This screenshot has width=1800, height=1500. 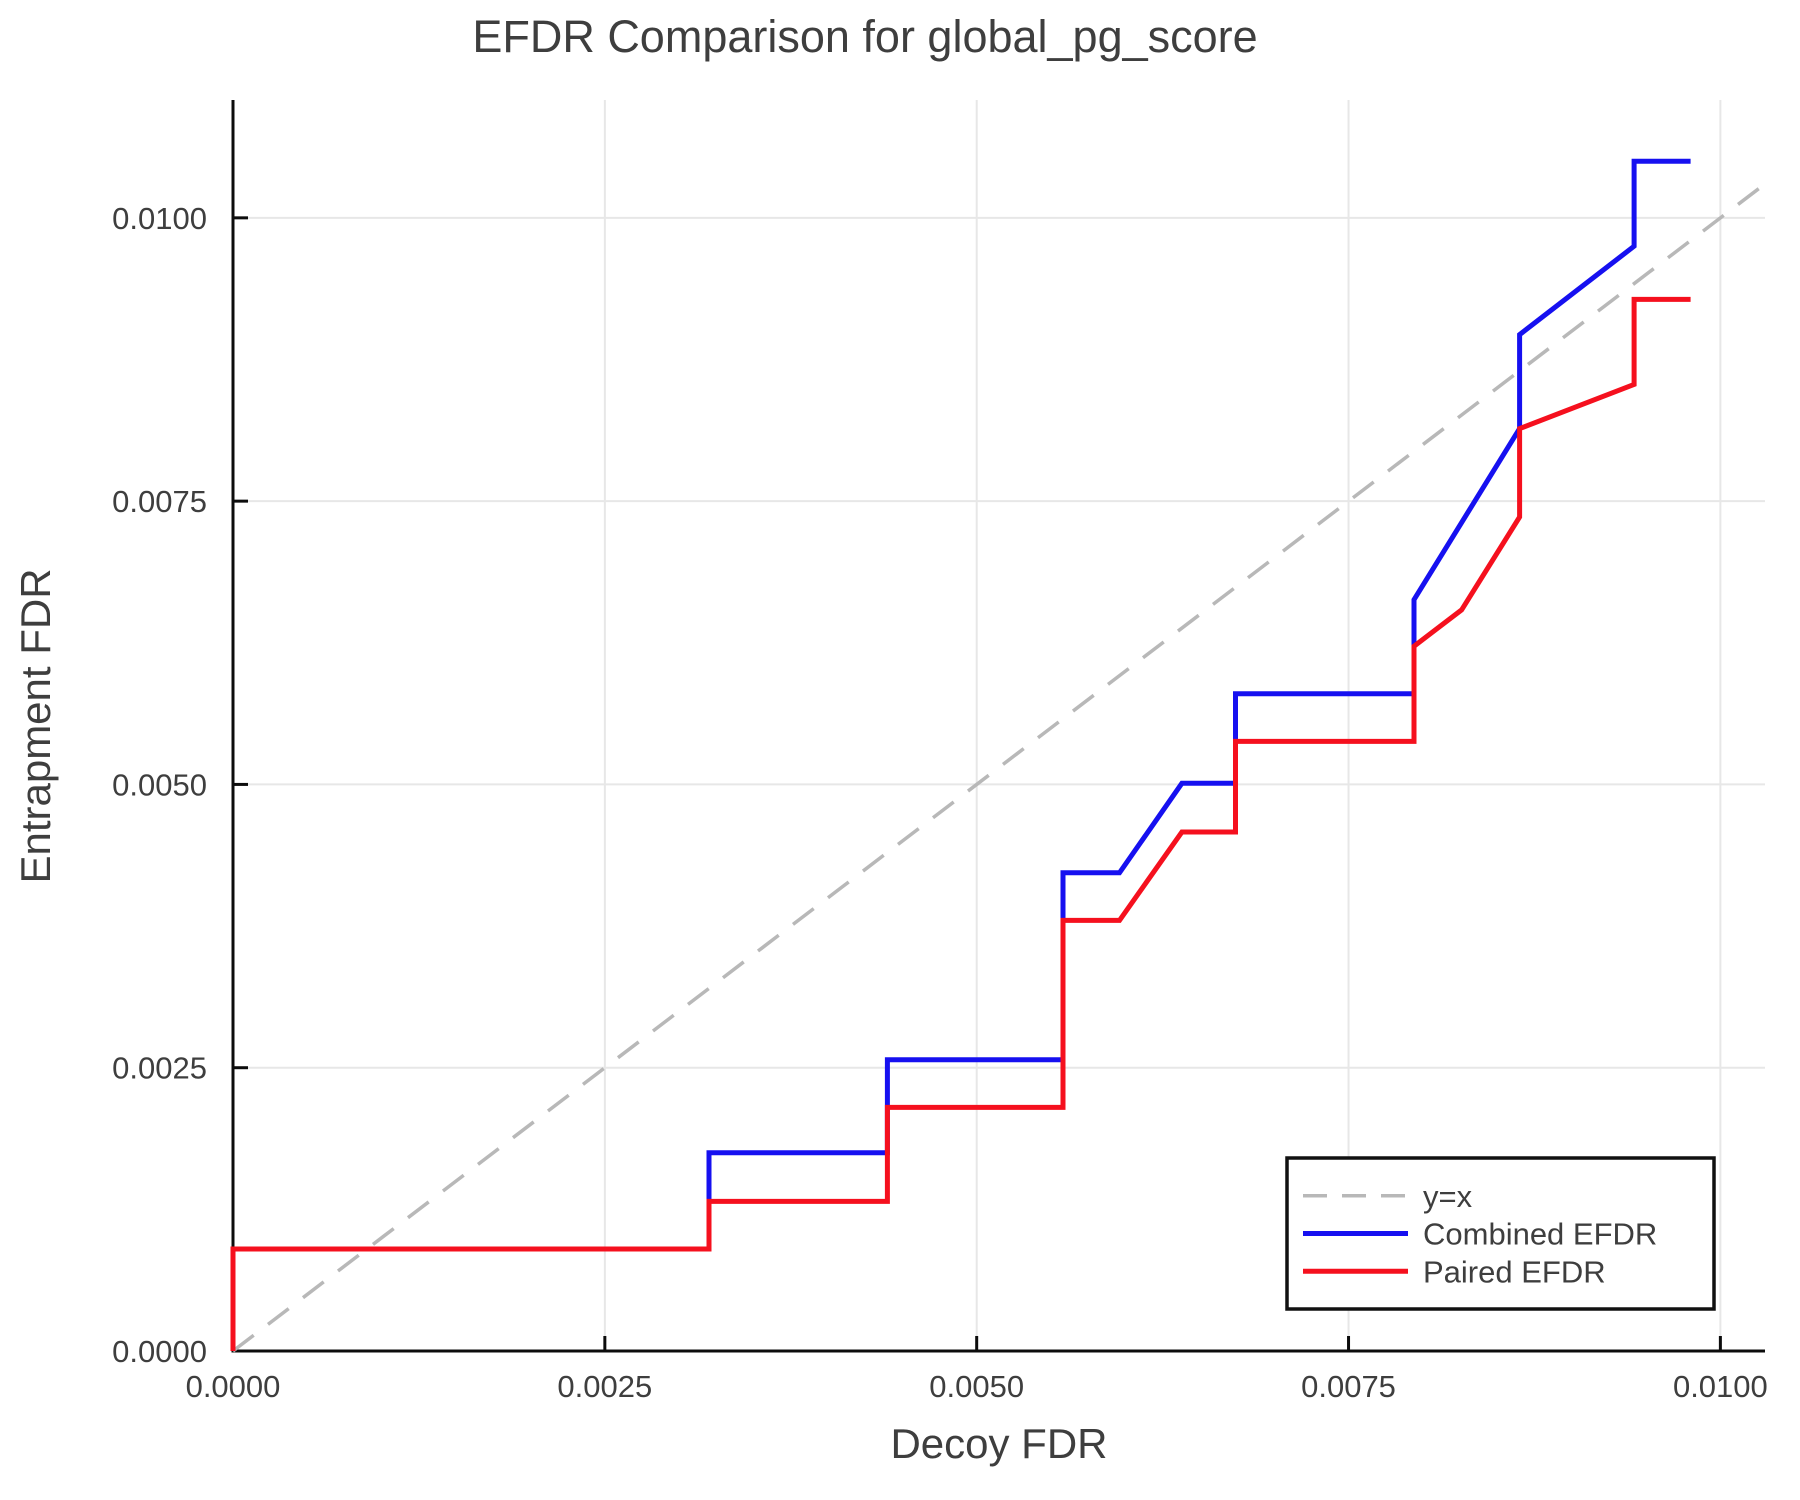 What do you see at coordinates (159, 784) in the screenshot?
I see `y-tick-label: 0.0050` at bounding box center [159, 784].